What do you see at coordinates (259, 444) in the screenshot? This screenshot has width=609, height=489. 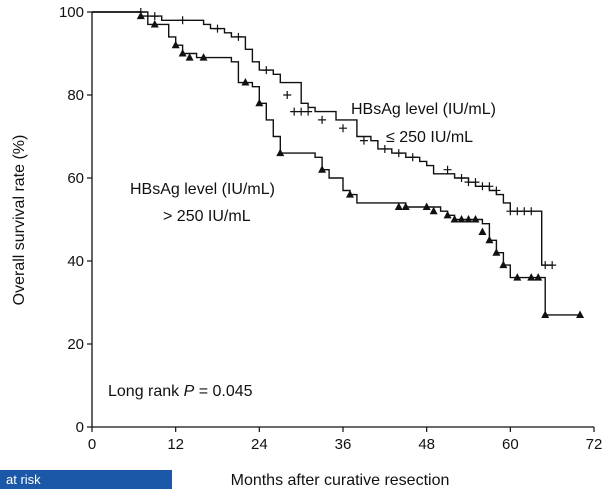 I see `x-tick-label: 24` at bounding box center [259, 444].